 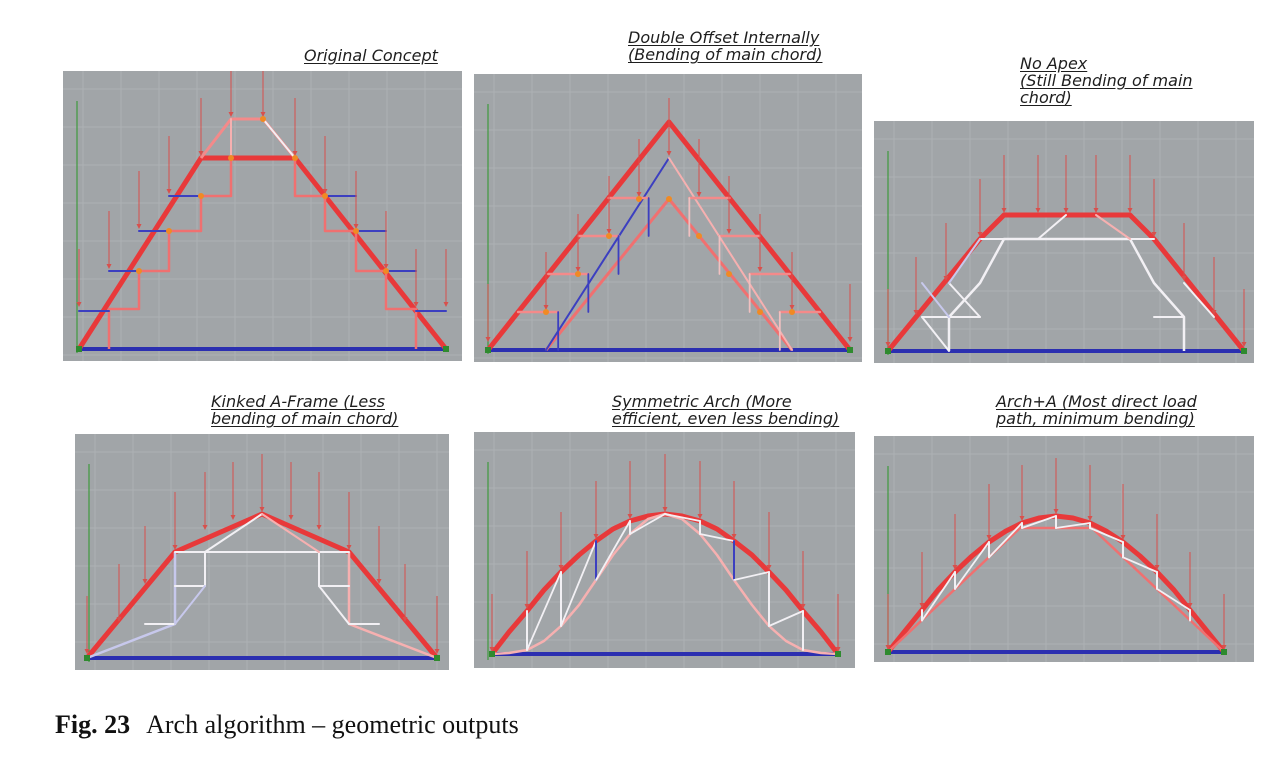 I want to click on truss-panel-original-concept, so click(x=262, y=216).